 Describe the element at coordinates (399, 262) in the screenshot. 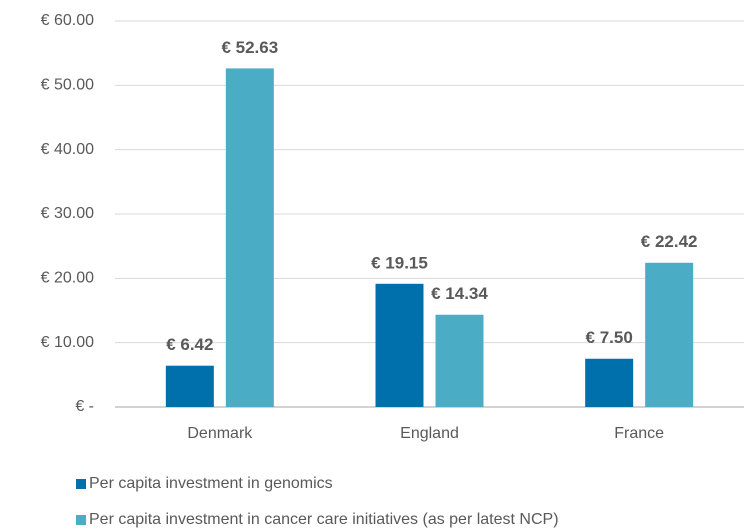

I see `value-label: € 19.15` at that location.